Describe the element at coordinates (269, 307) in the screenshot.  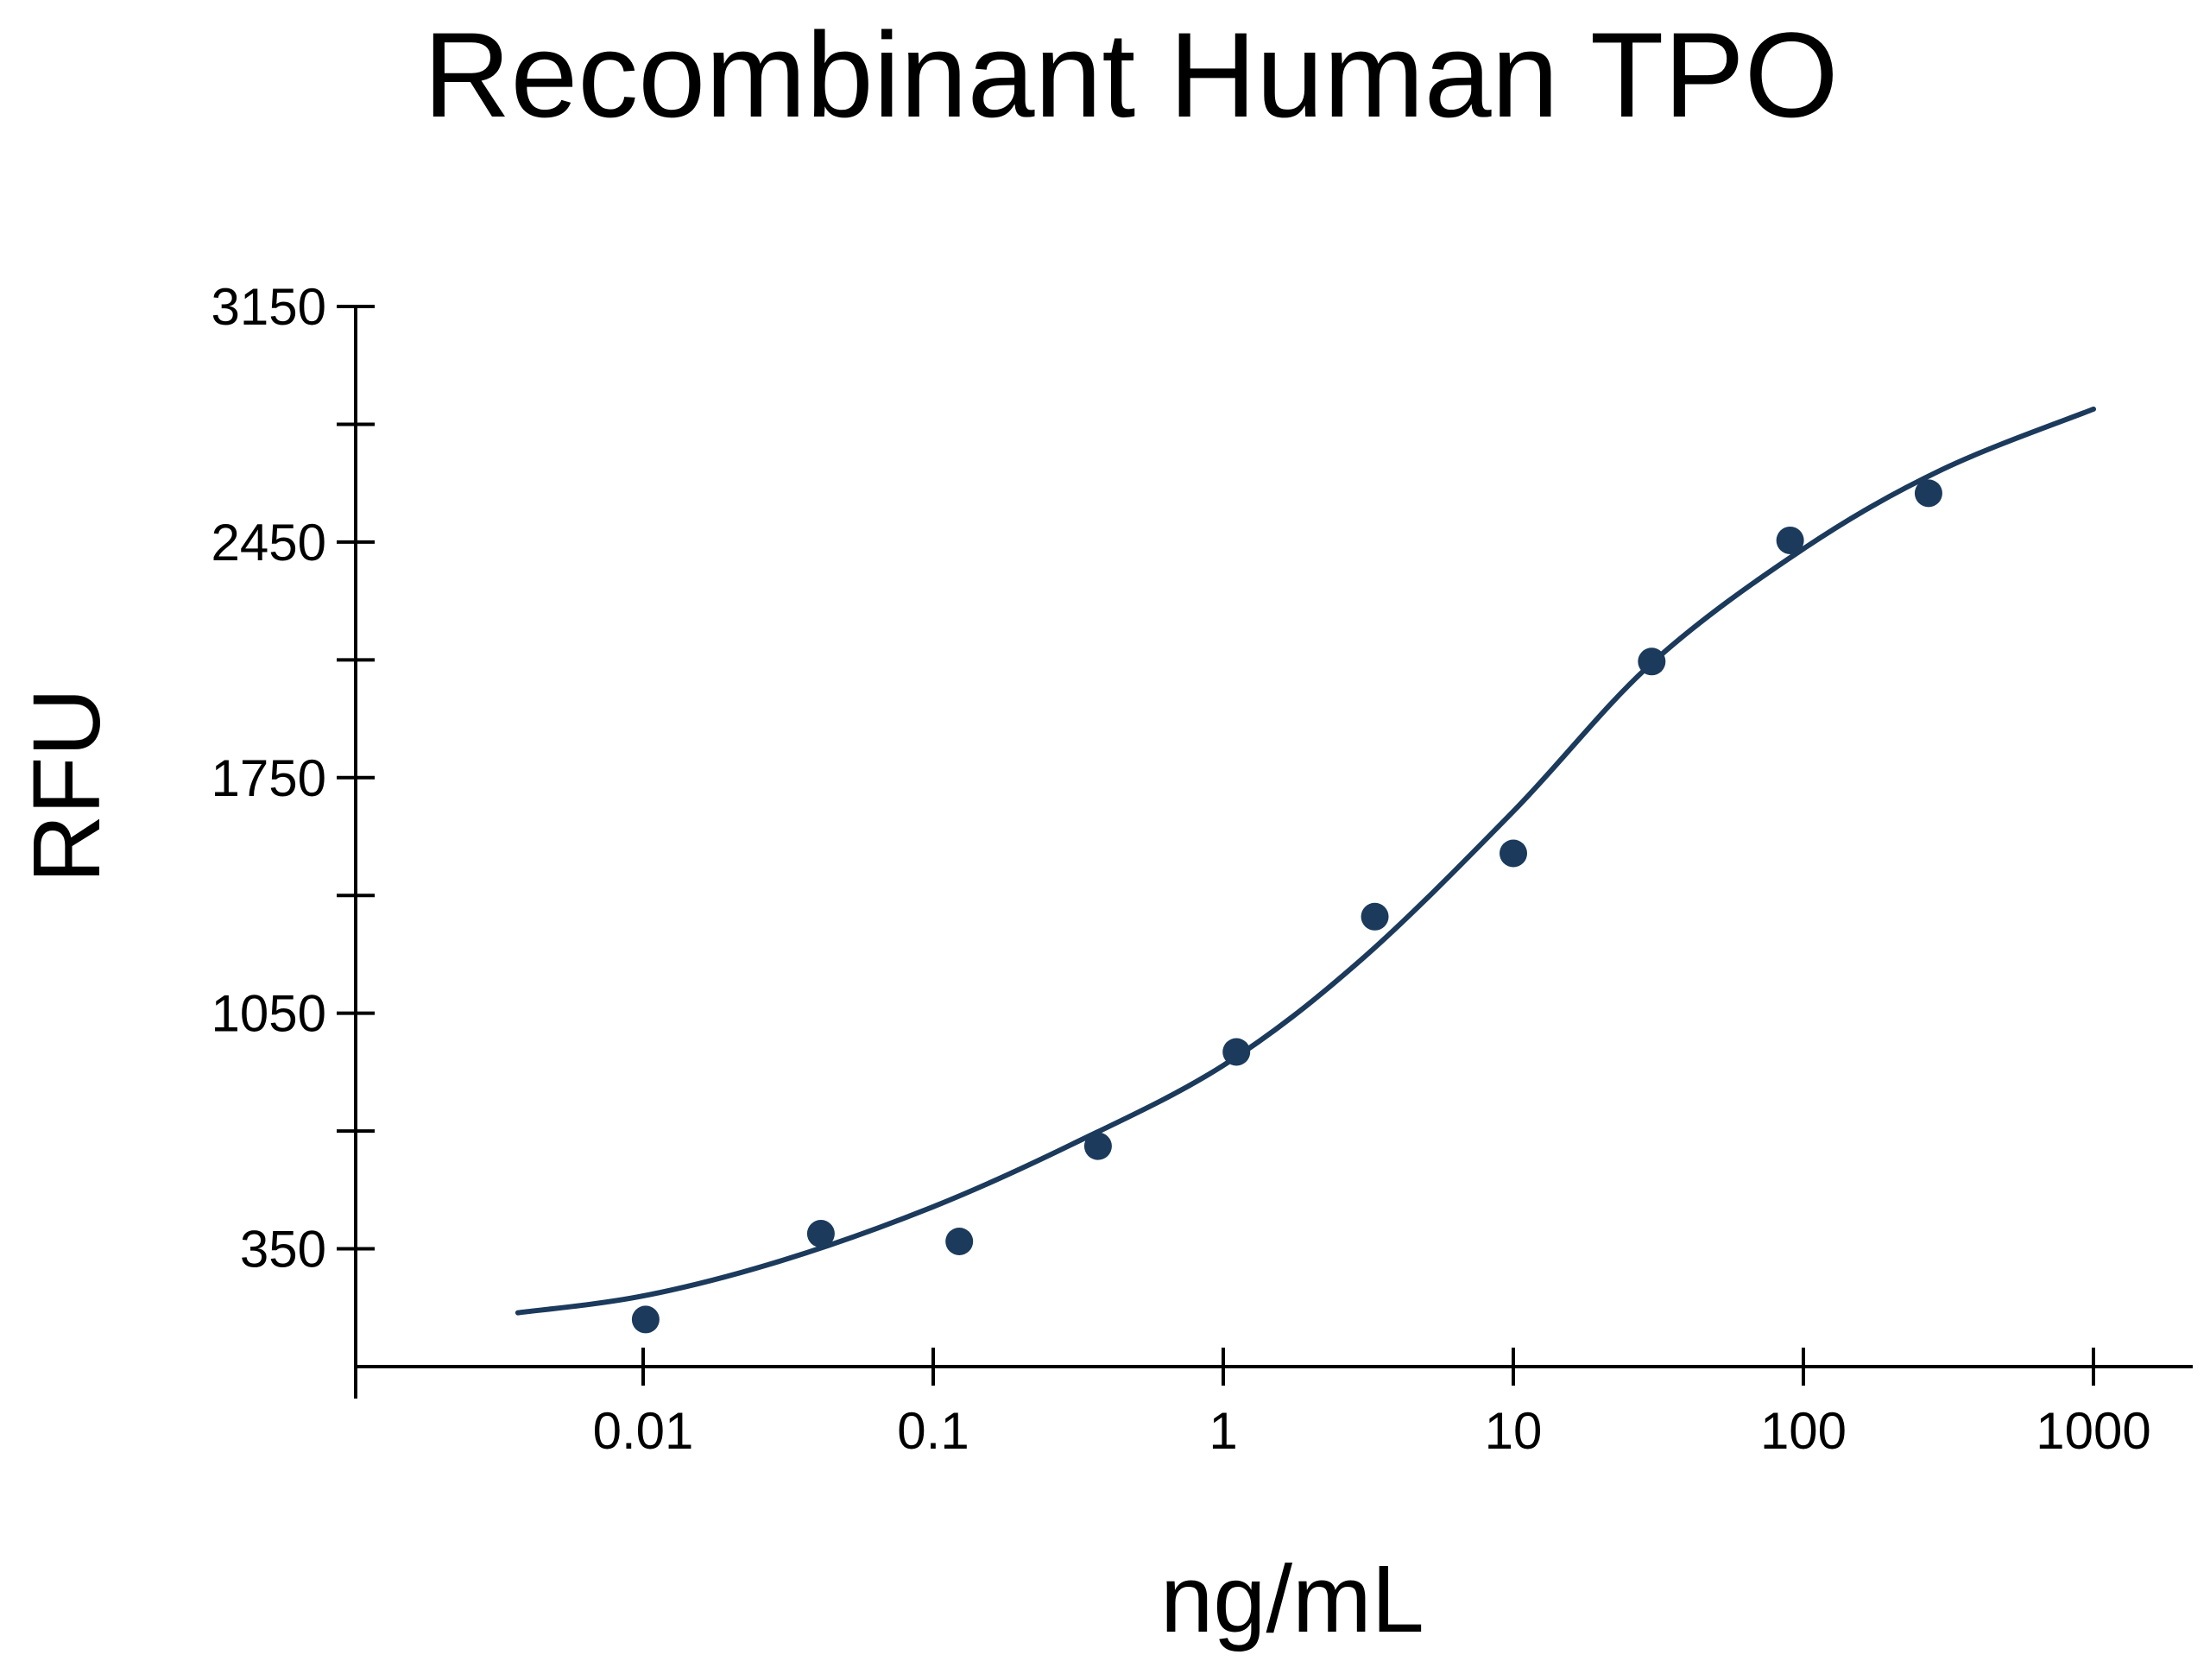
I see `y-tick-label-8: 3150` at that location.